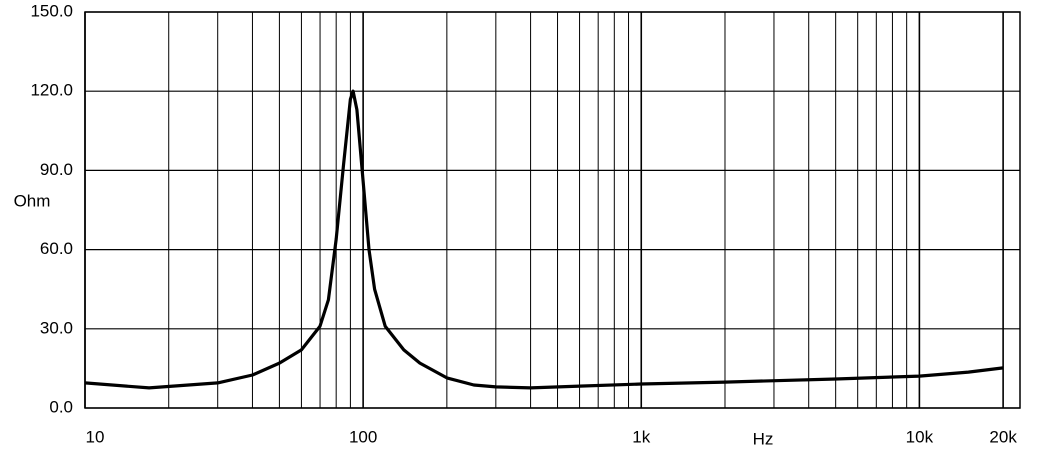  What do you see at coordinates (51, 90) in the screenshot?
I see `y-tick-label: 120.0` at bounding box center [51, 90].